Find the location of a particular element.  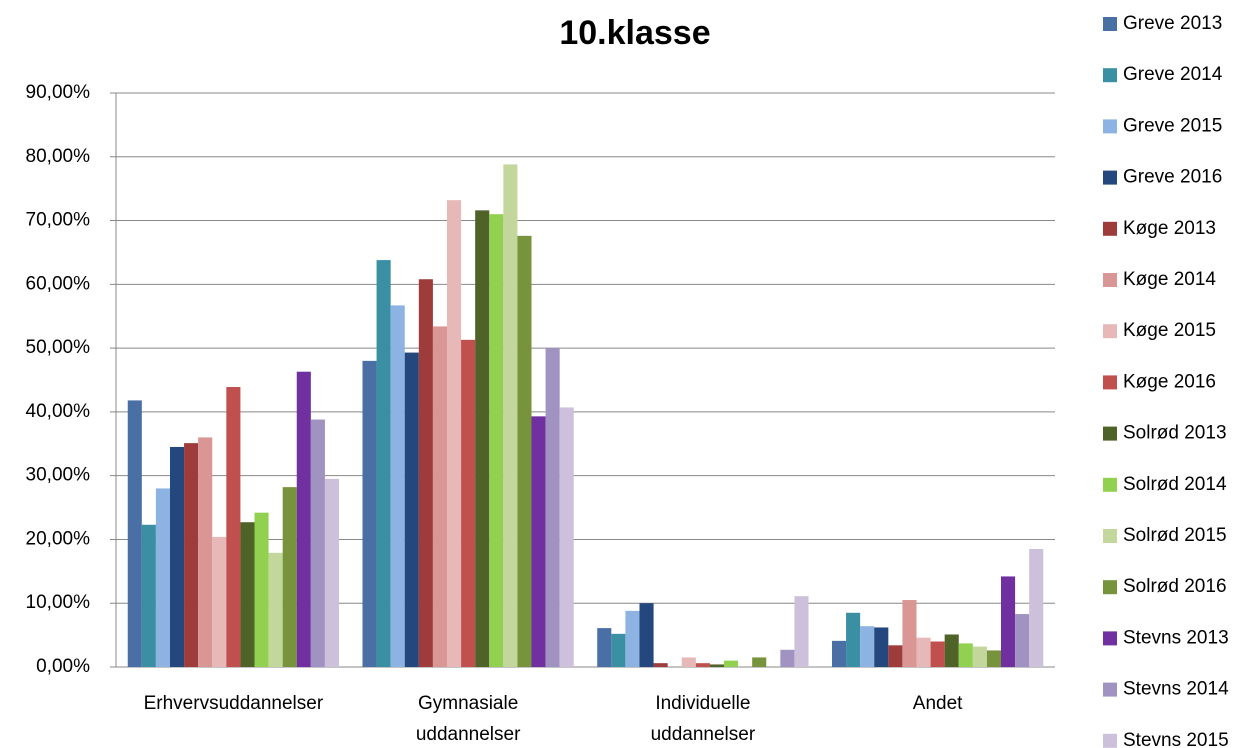

legend-label: Køge 2013 is located at coordinates (1169, 228).